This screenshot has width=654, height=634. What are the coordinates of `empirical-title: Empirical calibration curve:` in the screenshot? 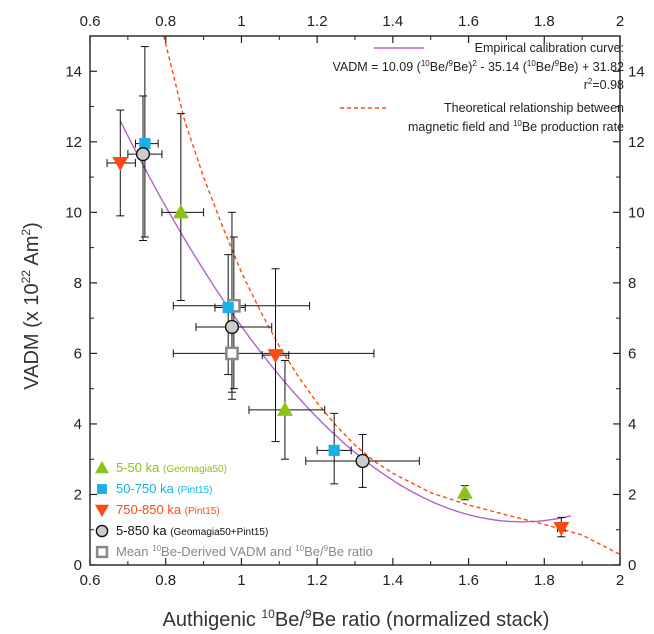 It's located at (549, 48).